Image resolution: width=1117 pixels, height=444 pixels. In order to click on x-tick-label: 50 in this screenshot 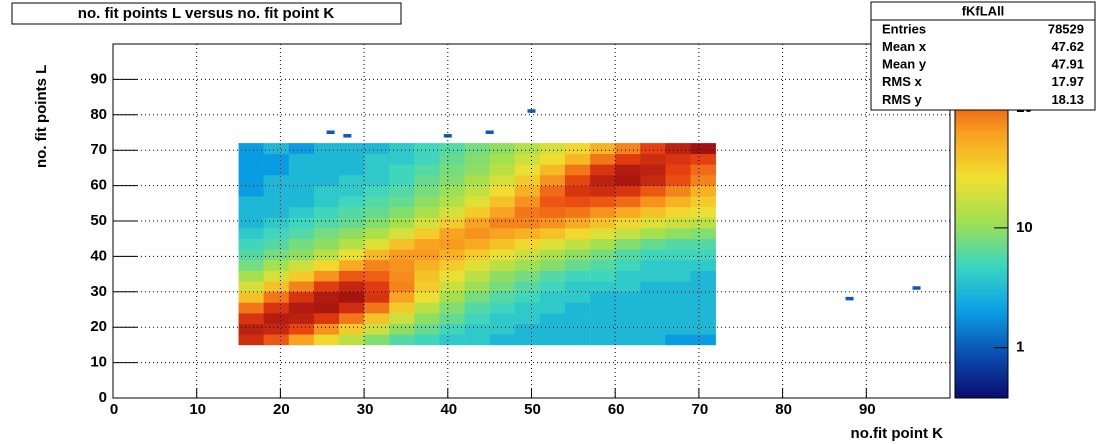, I will do `click(532, 409)`.